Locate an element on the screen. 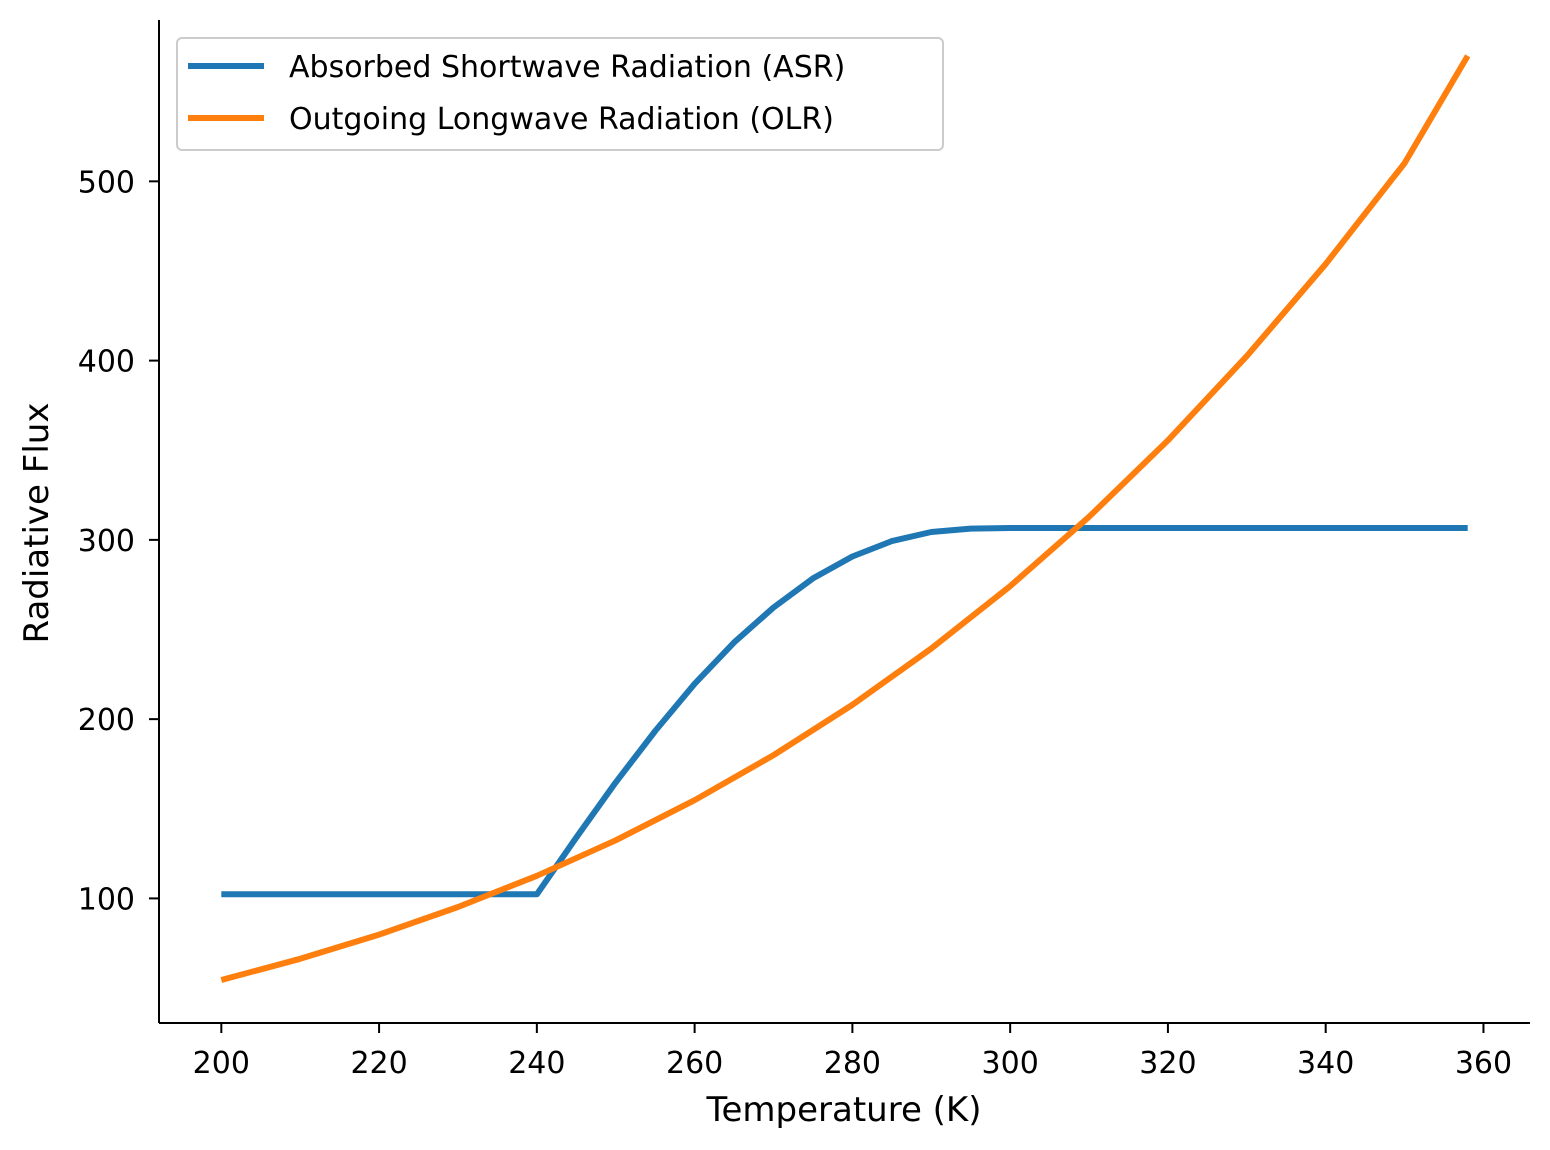 This screenshot has width=1550, height=1150. y-tick-label: 100 is located at coordinates (106, 899).